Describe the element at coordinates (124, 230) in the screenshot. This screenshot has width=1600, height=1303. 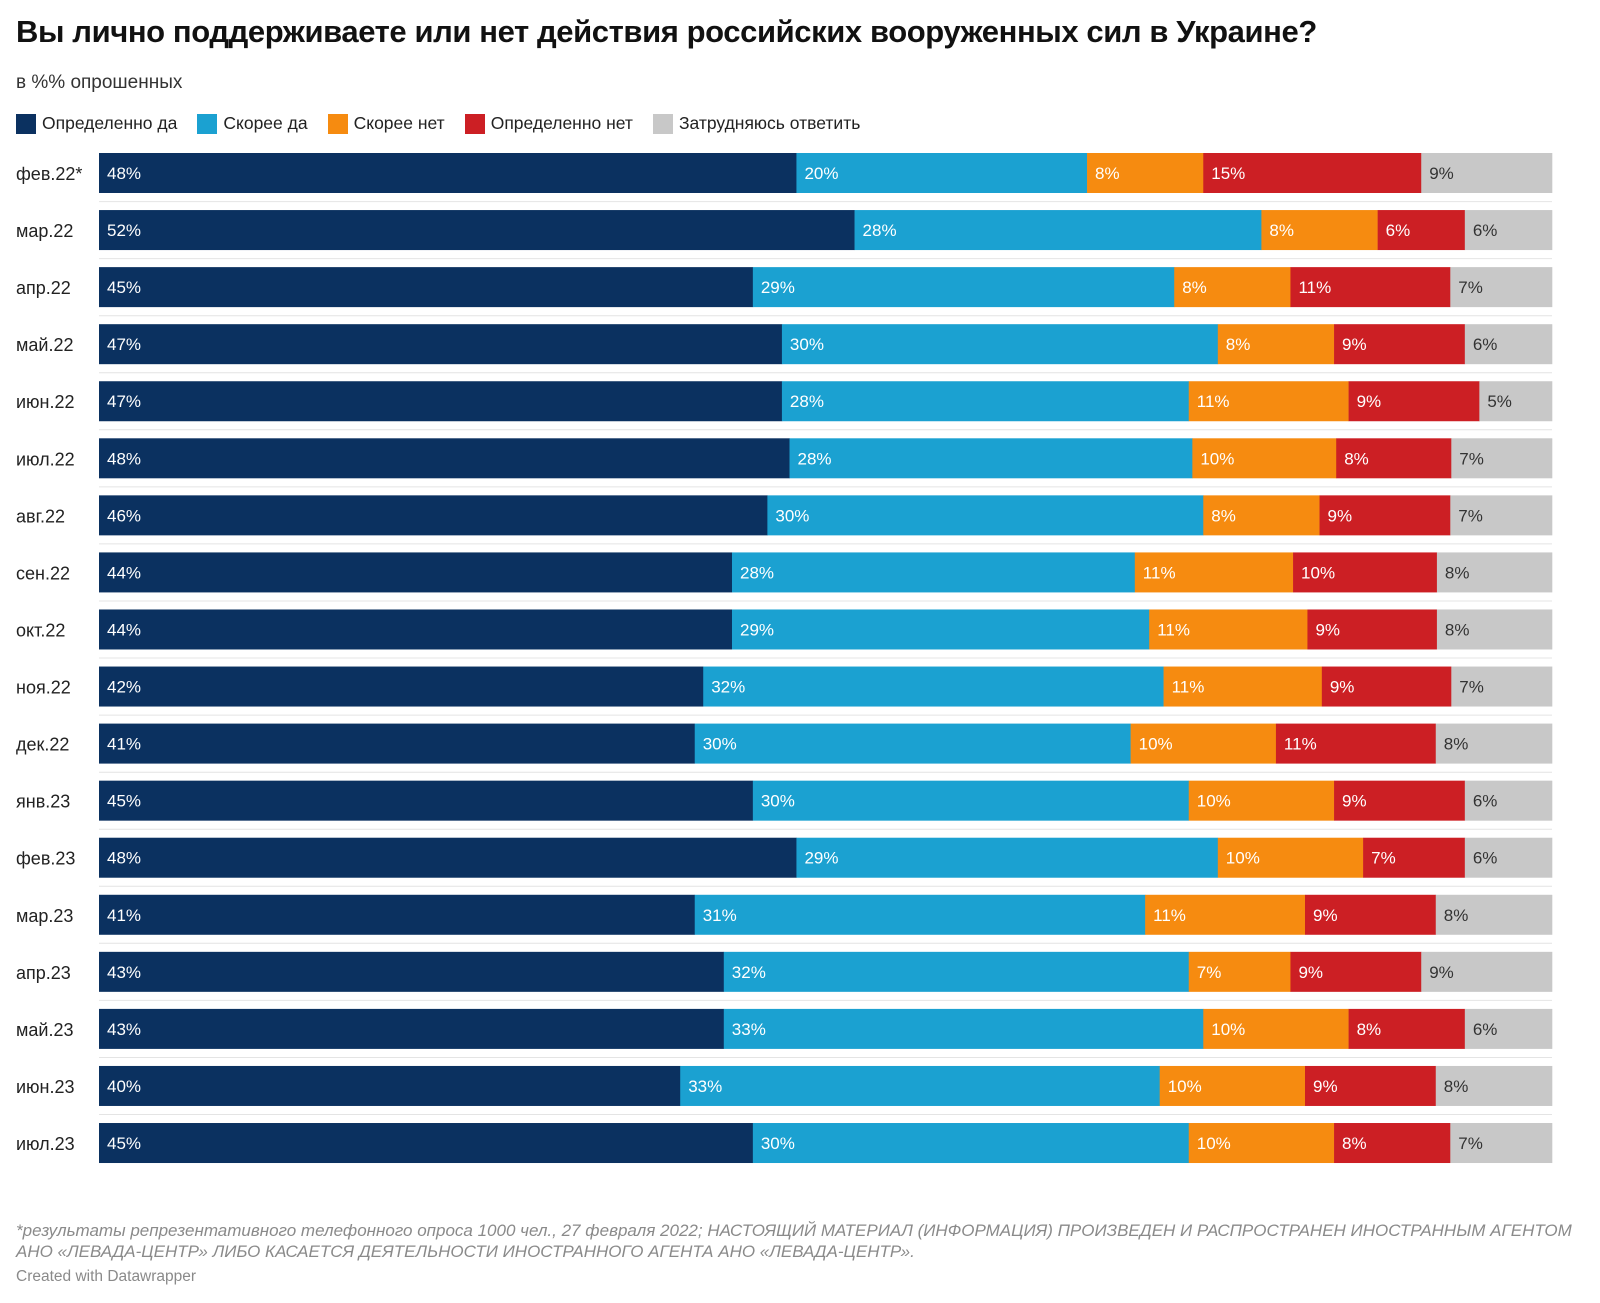
I see `data-label: 52%` at that location.